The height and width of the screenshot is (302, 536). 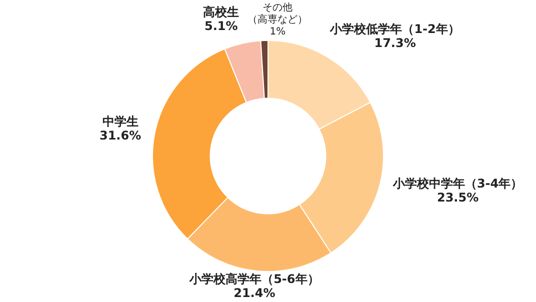 I want to click on data-label: 31.6%, so click(x=120, y=135).